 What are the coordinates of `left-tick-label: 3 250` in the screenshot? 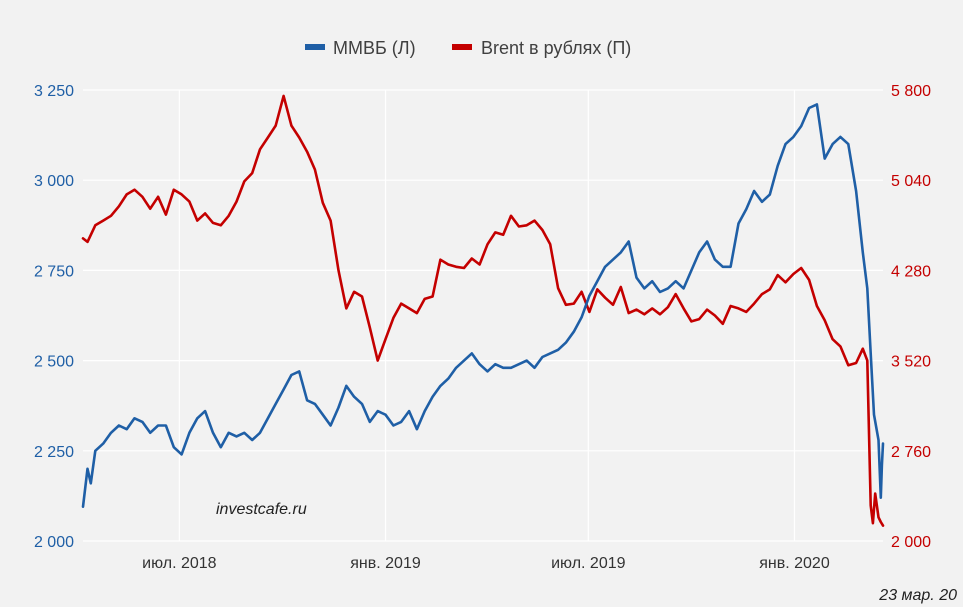 It's located at (54, 91).